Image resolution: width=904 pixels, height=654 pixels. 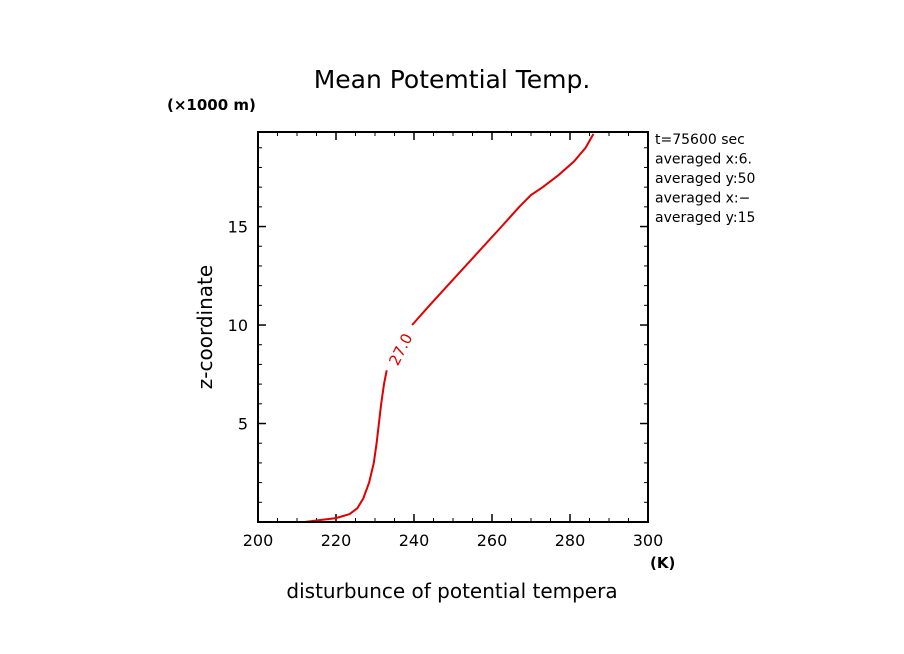 I want to click on annotation-line: averaged y:50, so click(x=705, y=179).